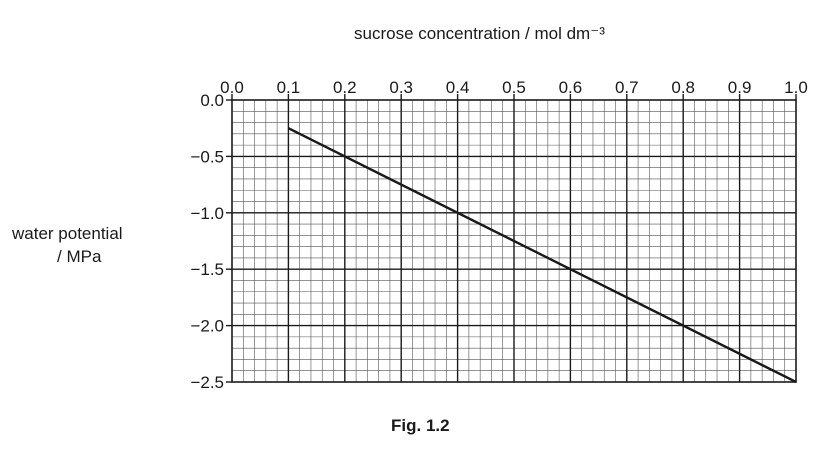 This screenshot has height=456, width=834. I want to click on x-axis-ticks: 0.0 0.1 0.2 0.3 0.4 0.5 0.6 0.7 0.8 0.9 1.0, so click(514, 89).